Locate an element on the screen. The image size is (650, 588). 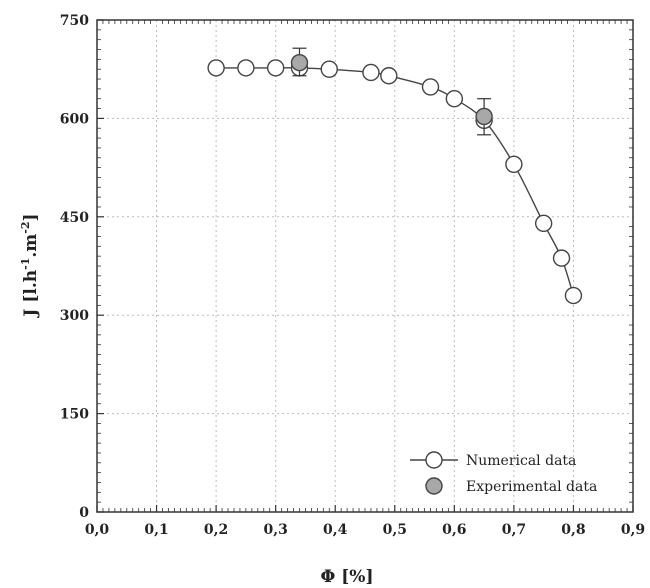
legend: Numerical data Experimental data is located at coordinates (503, 473).